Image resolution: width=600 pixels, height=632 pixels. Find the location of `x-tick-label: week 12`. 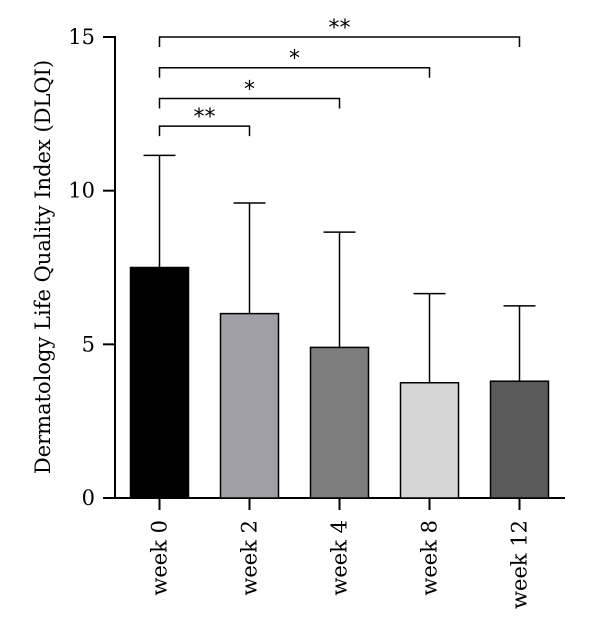

x-tick-label: week 12 is located at coordinates (520, 564).